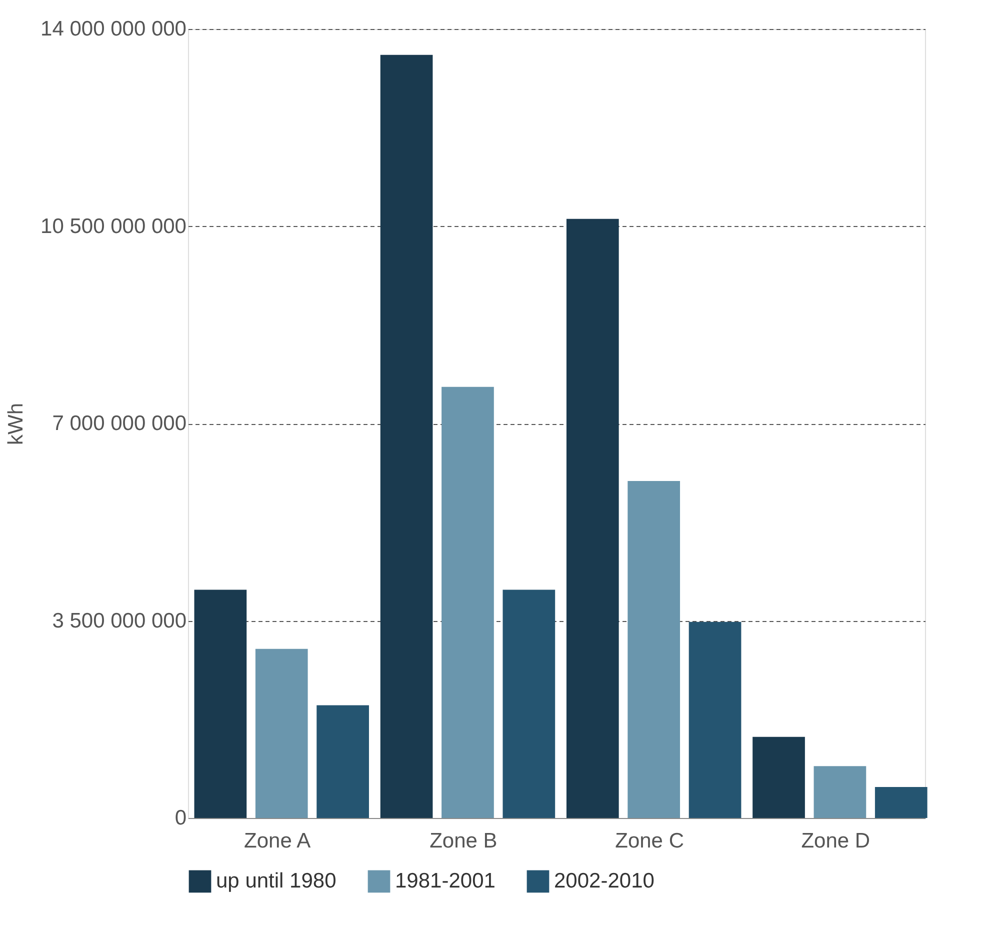 This screenshot has height=930, width=984. Describe the element at coordinates (119, 620) in the screenshot. I see `y-tick-label: 3 500 000 000` at that location.